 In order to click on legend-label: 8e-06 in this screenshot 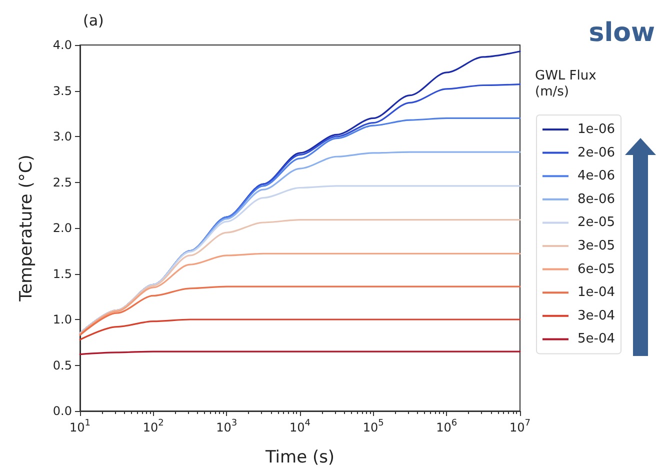, I will do `click(597, 199)`.